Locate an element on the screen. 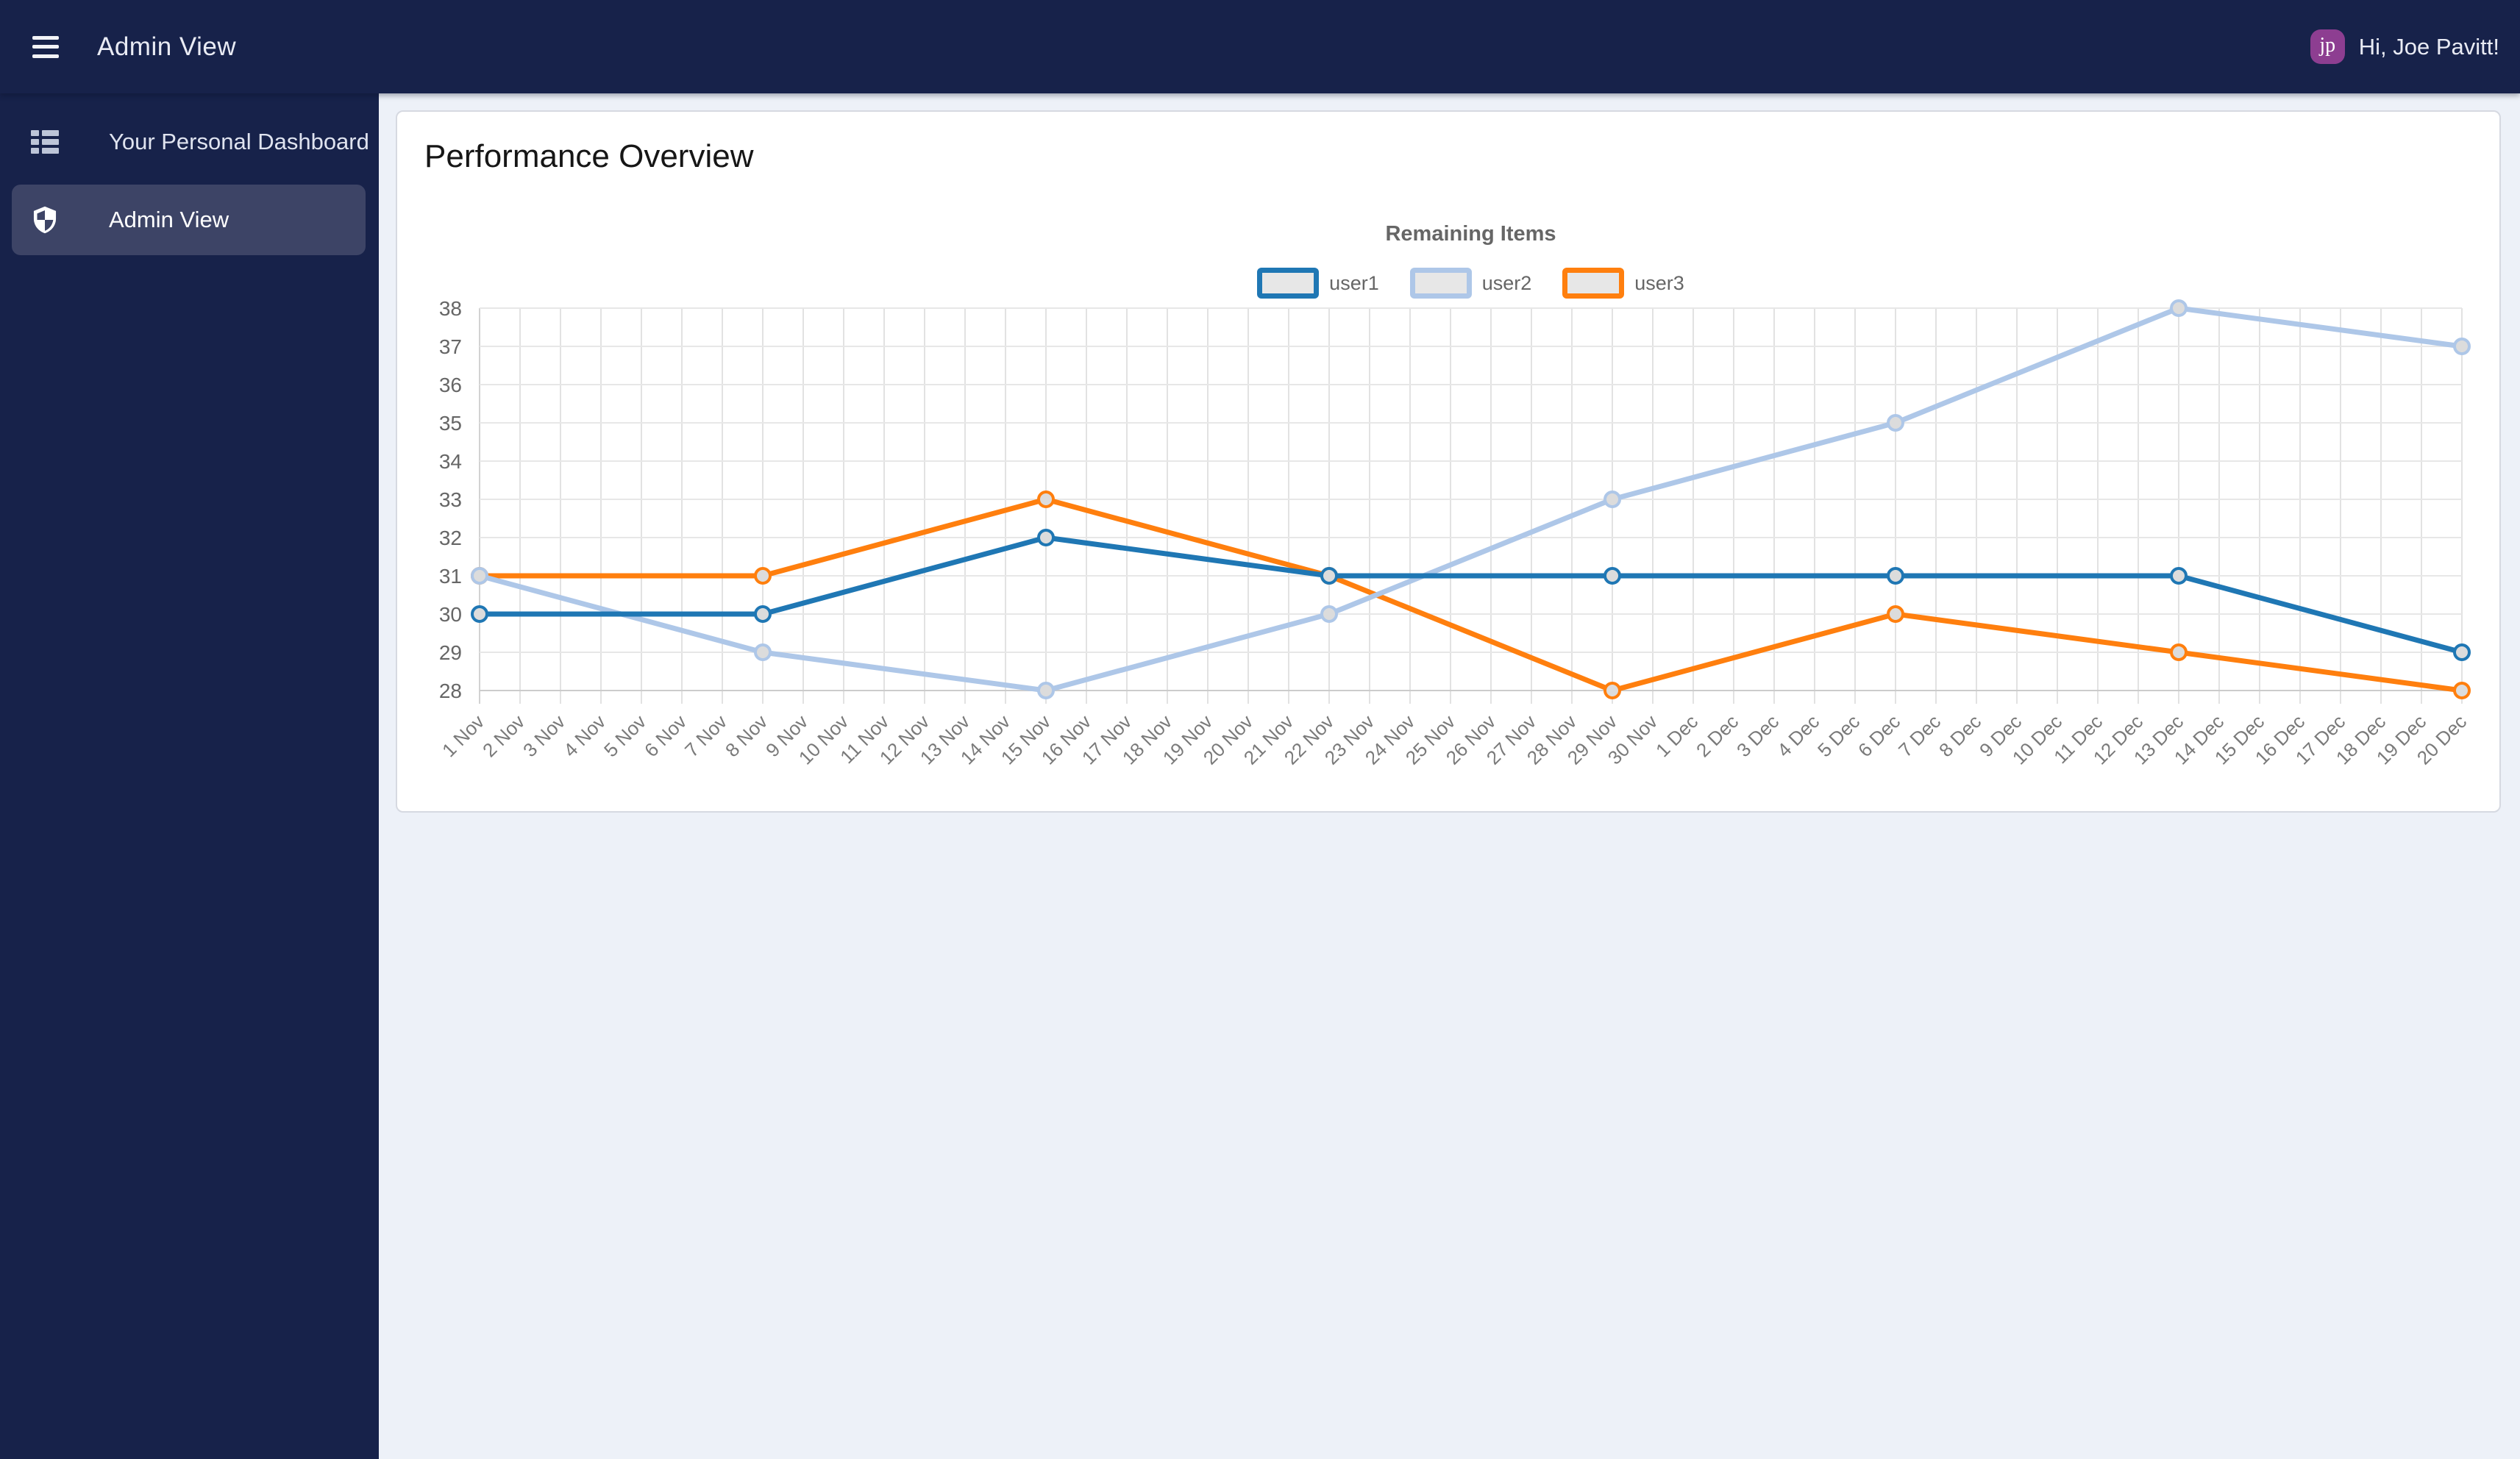 The height and width of the screenshot is (1459, 2520). sidebar-item-label: Admin View is located at coordinates (169, 219).